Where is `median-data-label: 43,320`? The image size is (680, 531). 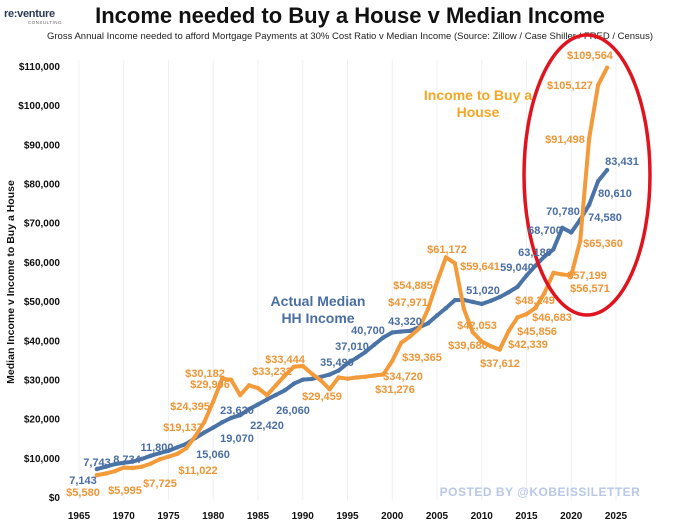
median-data-label: 43,320 is located at coordinates (405, 322).